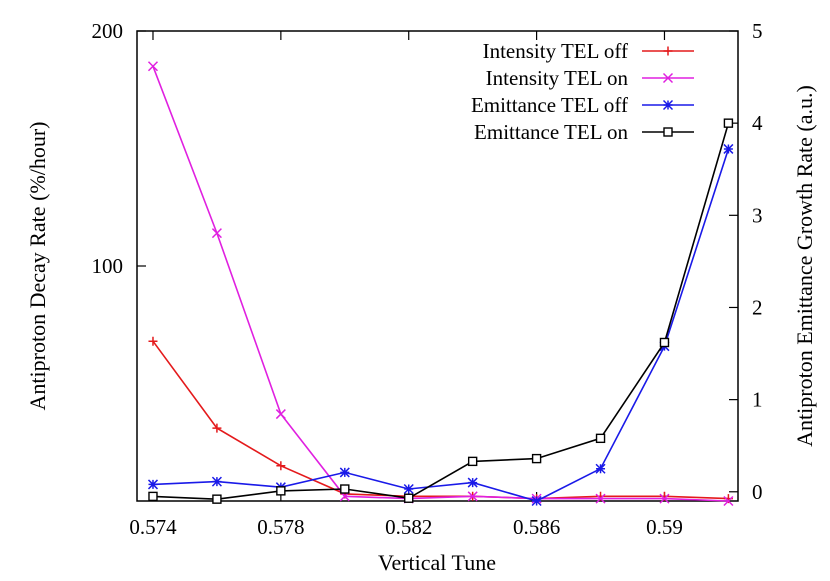 The width and height of the screenshot is (830, 581). Describe the element at coordinates (804, 266) in the screenshot. I see `y-axis-label-right: Antiproton Emittance Growth Rate (a.u.)` at that location.